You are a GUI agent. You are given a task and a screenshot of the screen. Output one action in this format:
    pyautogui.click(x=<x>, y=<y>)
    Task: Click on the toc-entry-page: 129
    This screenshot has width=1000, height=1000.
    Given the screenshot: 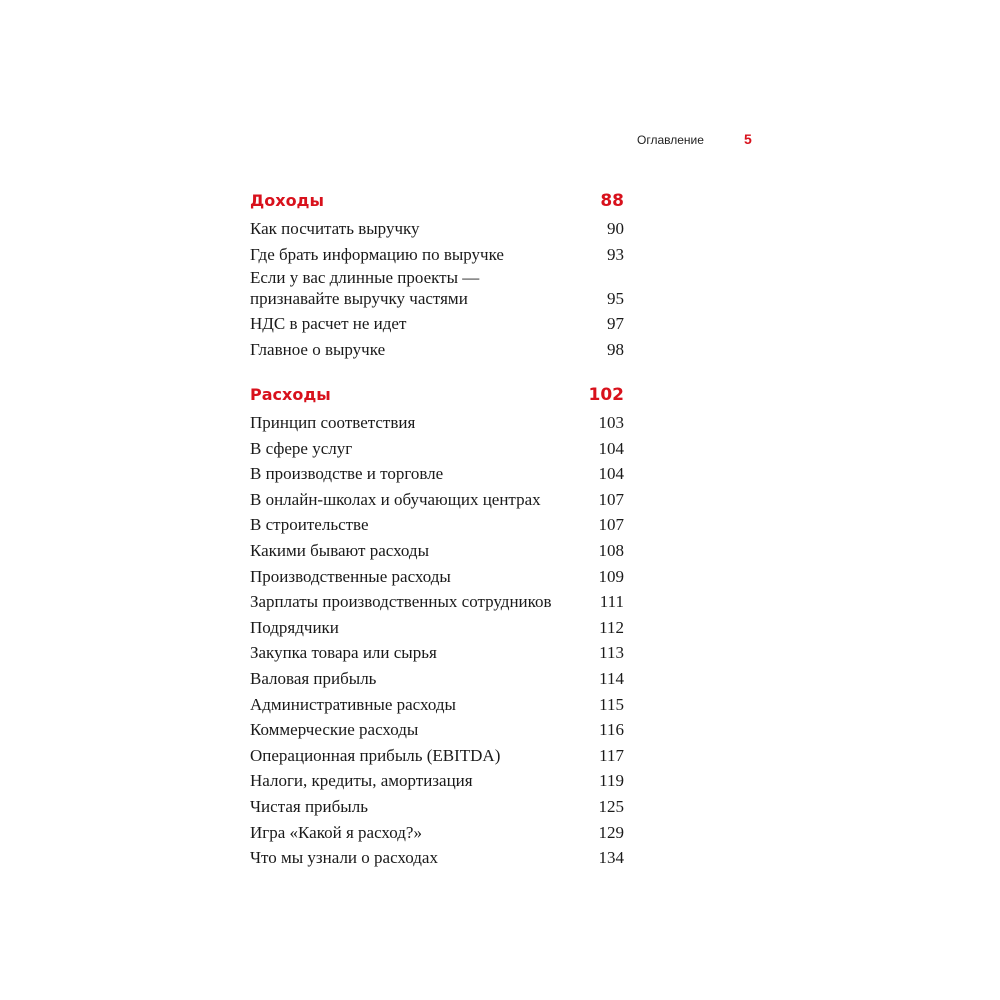 What is the action you would take?
    pyautogui.click(x=611, y=832)
    